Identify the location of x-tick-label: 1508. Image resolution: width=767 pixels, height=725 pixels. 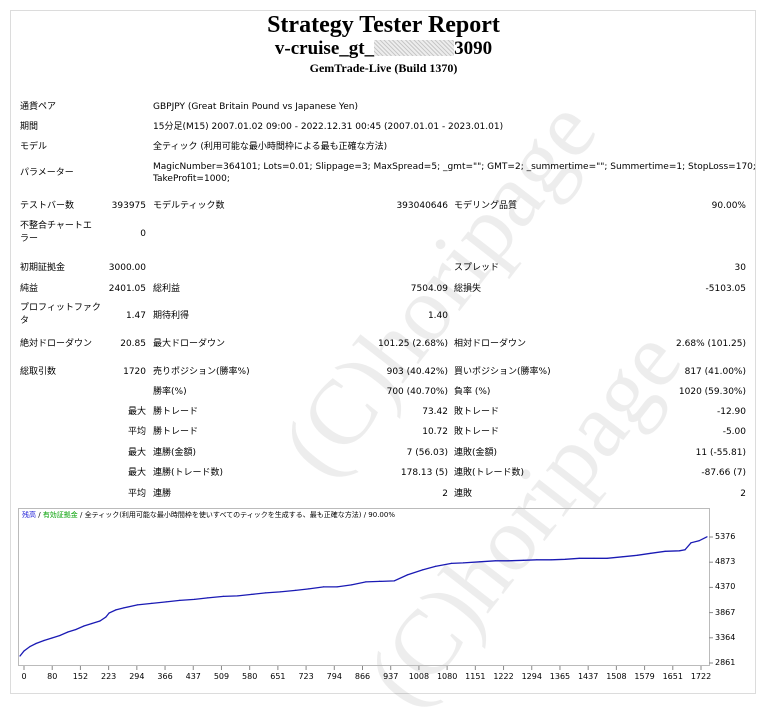
(616, 676).